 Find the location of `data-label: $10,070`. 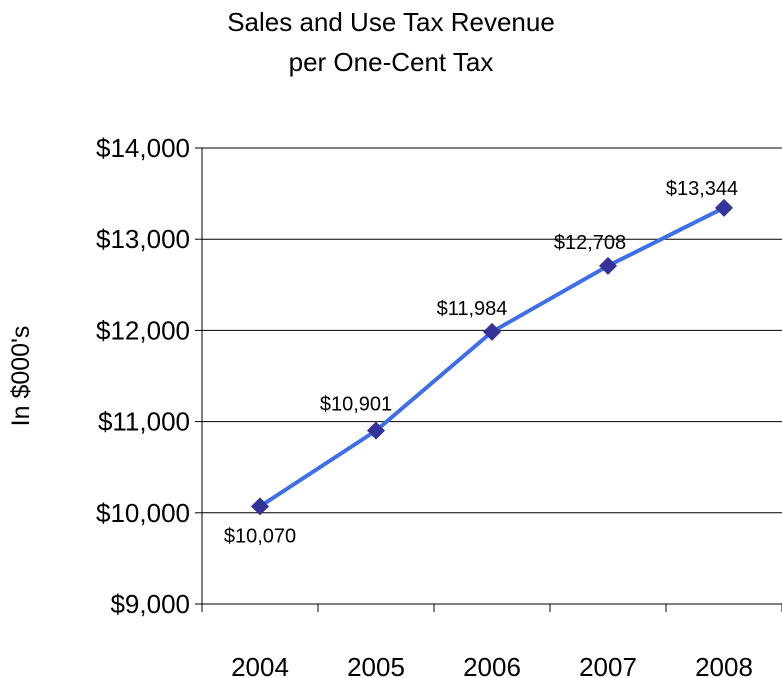

data-label: $10,070 is located at coordinates (260, 536).